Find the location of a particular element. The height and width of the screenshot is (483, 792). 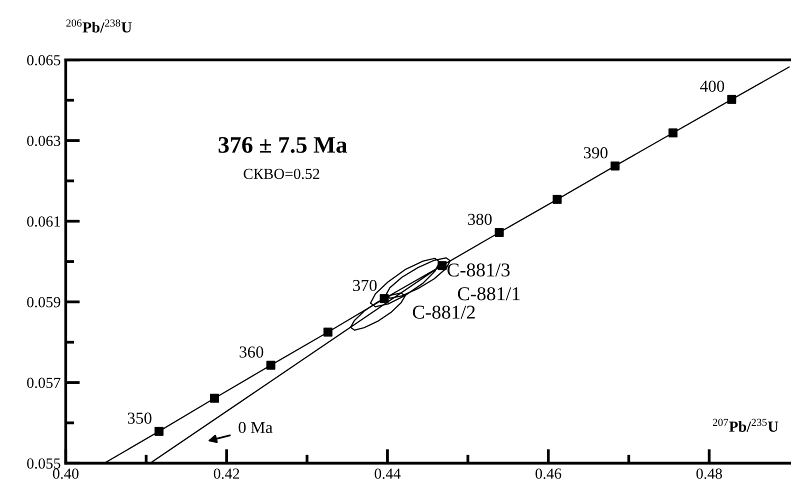

annotation: 350 is located at coordinates (140, 418).